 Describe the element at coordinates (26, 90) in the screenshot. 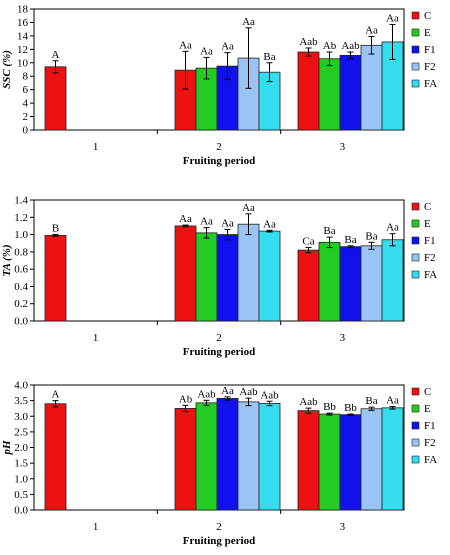

I see `y-tick-label: 6` at that location.